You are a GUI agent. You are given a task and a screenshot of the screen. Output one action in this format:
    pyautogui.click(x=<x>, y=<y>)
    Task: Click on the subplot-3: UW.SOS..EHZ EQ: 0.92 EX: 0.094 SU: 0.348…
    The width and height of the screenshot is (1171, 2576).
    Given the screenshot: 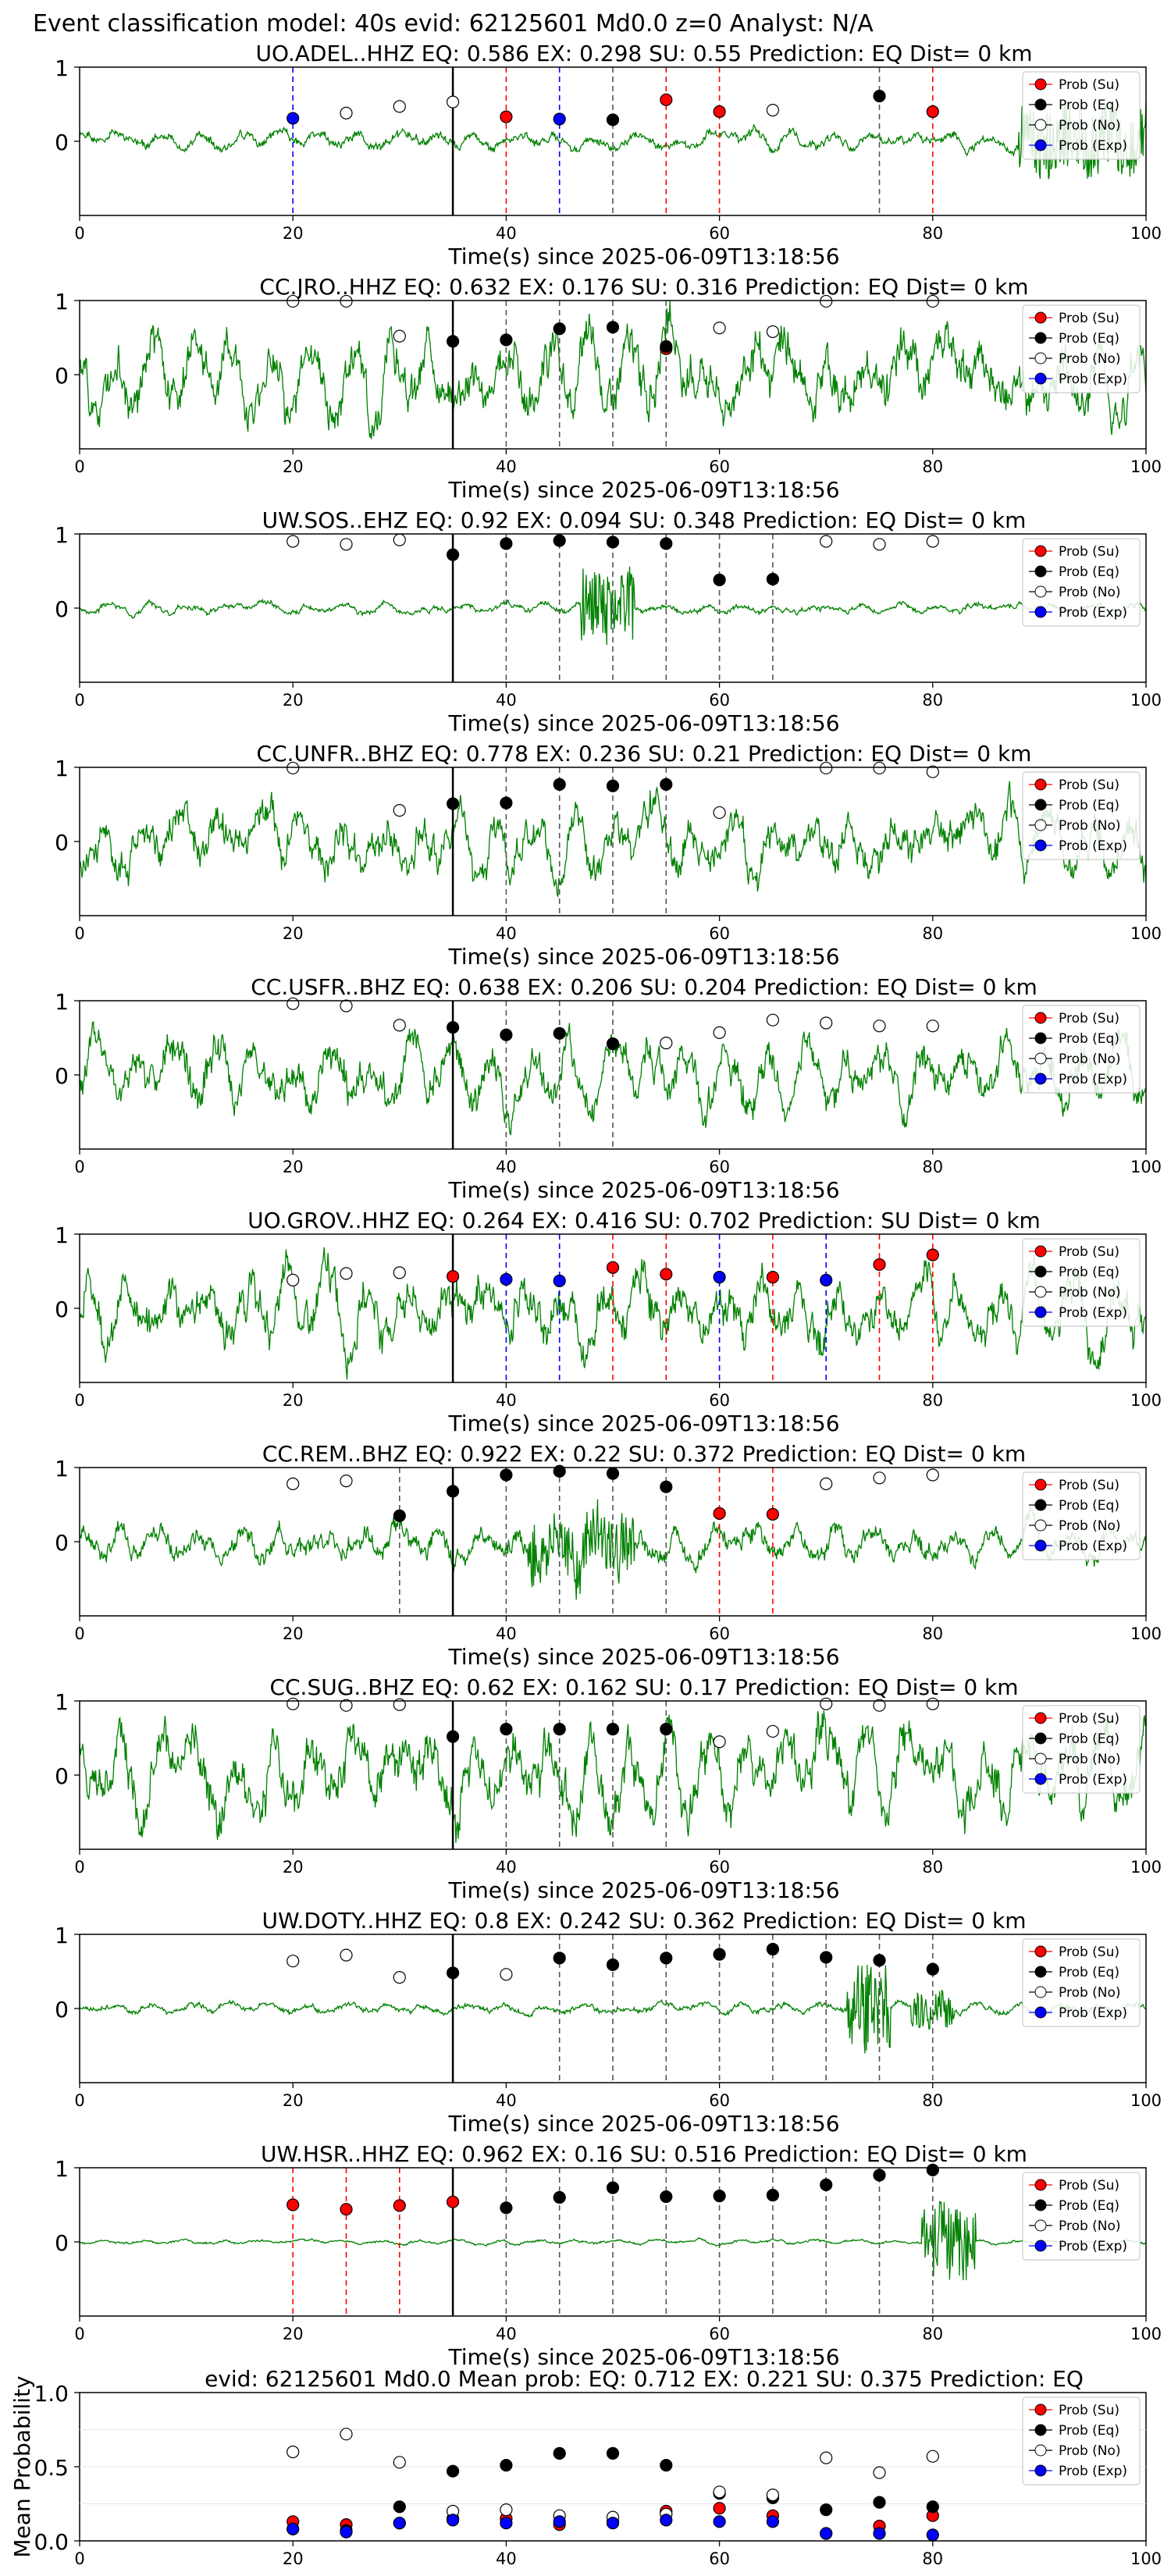 What is the action you would take?
    pyautogui.click(x=608, y=621)
    